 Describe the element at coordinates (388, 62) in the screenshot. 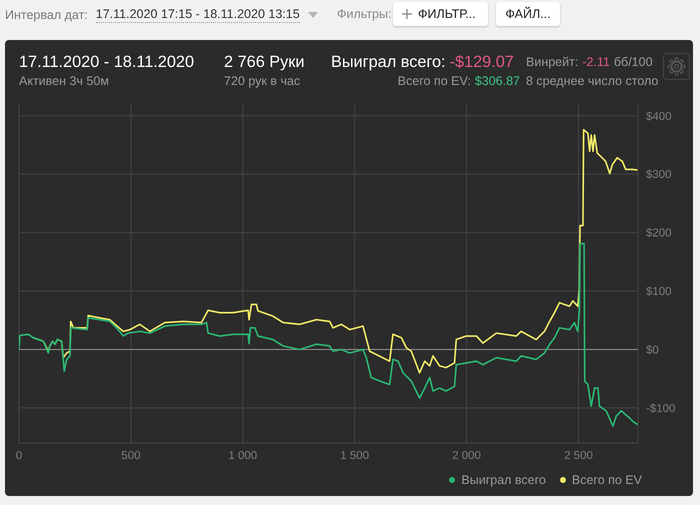

I see `text: Выиграл всего:` at that location.